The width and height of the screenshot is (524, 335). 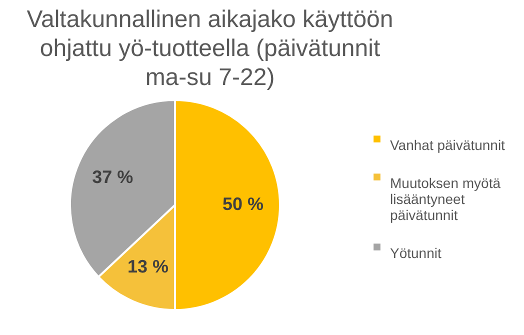 What do you see at coordinates (445, 199) in the screenshot?
I see `legend-label: Muutoksen myötä lisääntyneet päivätunnit` at bounding box center [445, 199].